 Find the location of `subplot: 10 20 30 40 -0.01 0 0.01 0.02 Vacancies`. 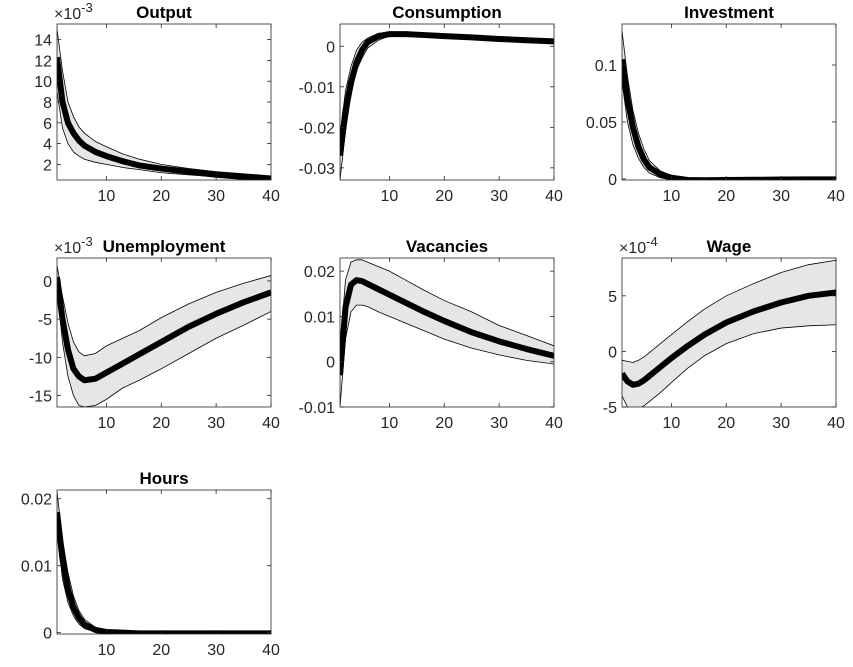

subplot: 10 20 30 40 -0.01 0 0.01 0.02 Vacancies is located at coordinates (431, 334).